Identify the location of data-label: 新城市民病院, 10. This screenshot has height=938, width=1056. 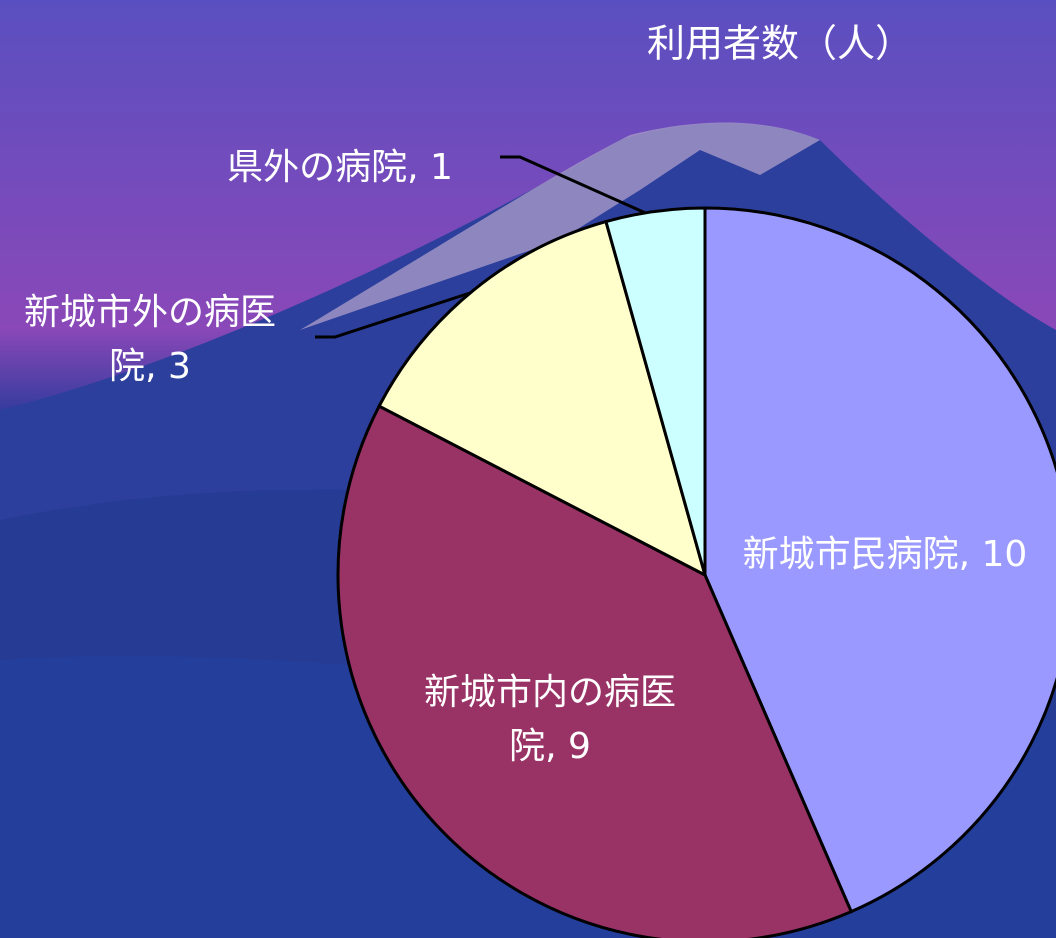
(885, 554).